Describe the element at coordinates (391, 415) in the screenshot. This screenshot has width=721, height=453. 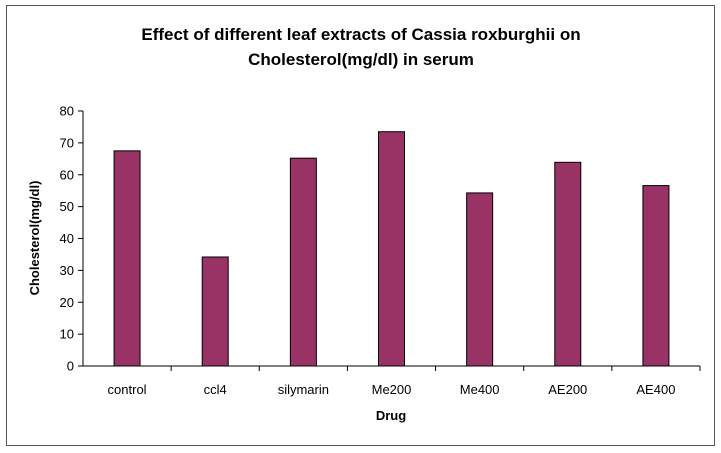
I see `x-axis-title: Drug` at that location.